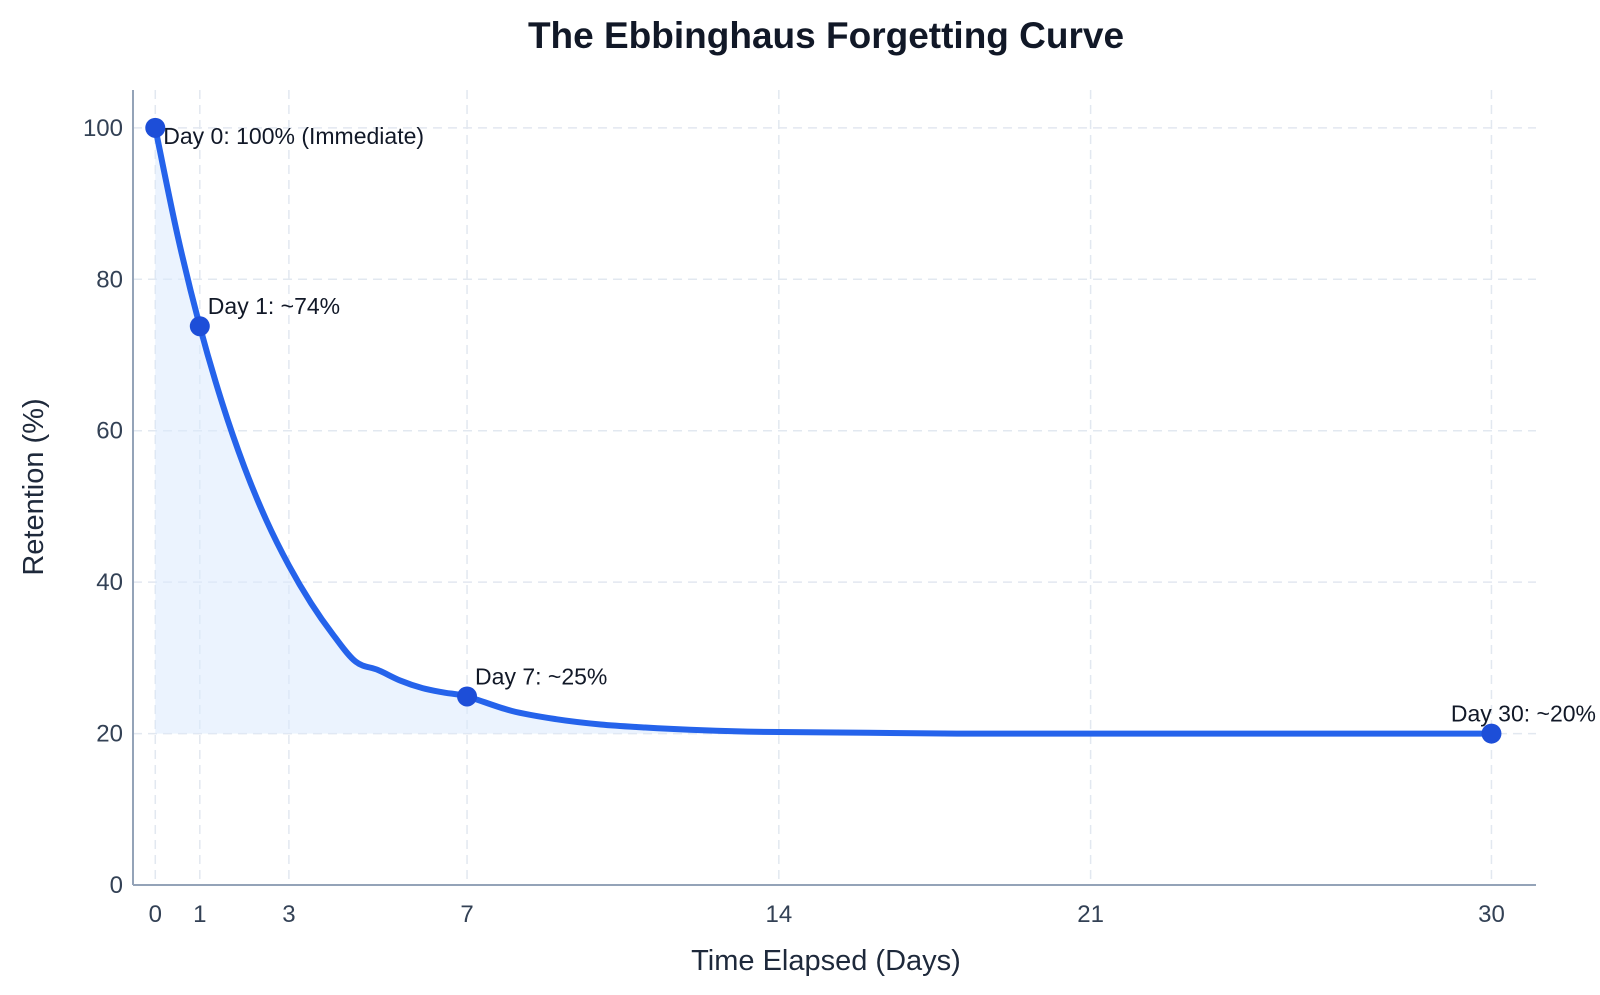  Describe the element at coordinates (541, 676) in the screenshot. I see `annotation-day-7: Day 7: ~25%` at that location.